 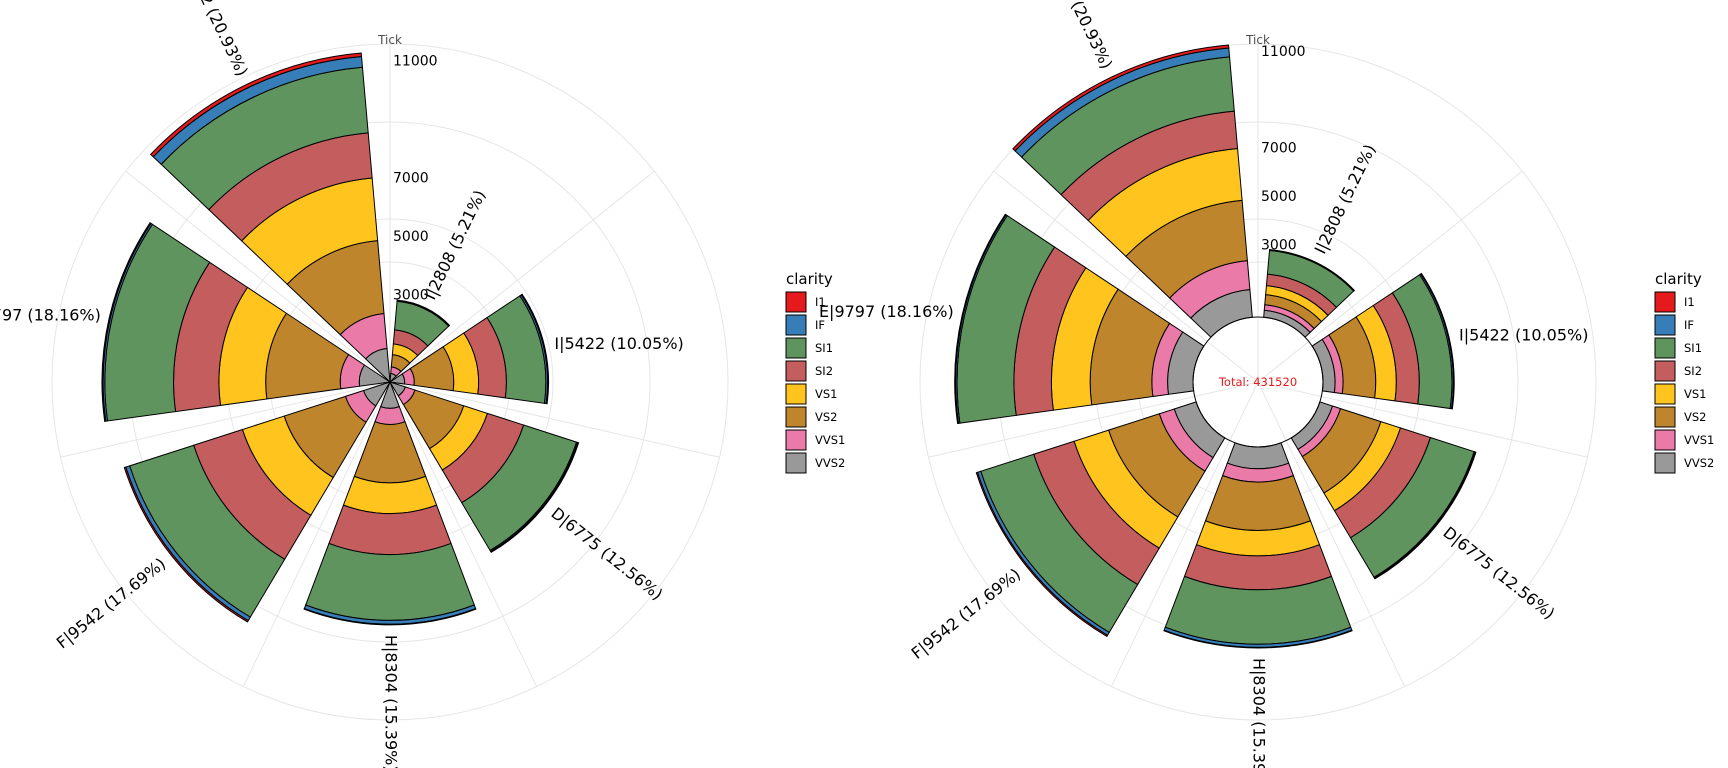 I want to click on inner-ring, so click(x=1258, y=382).